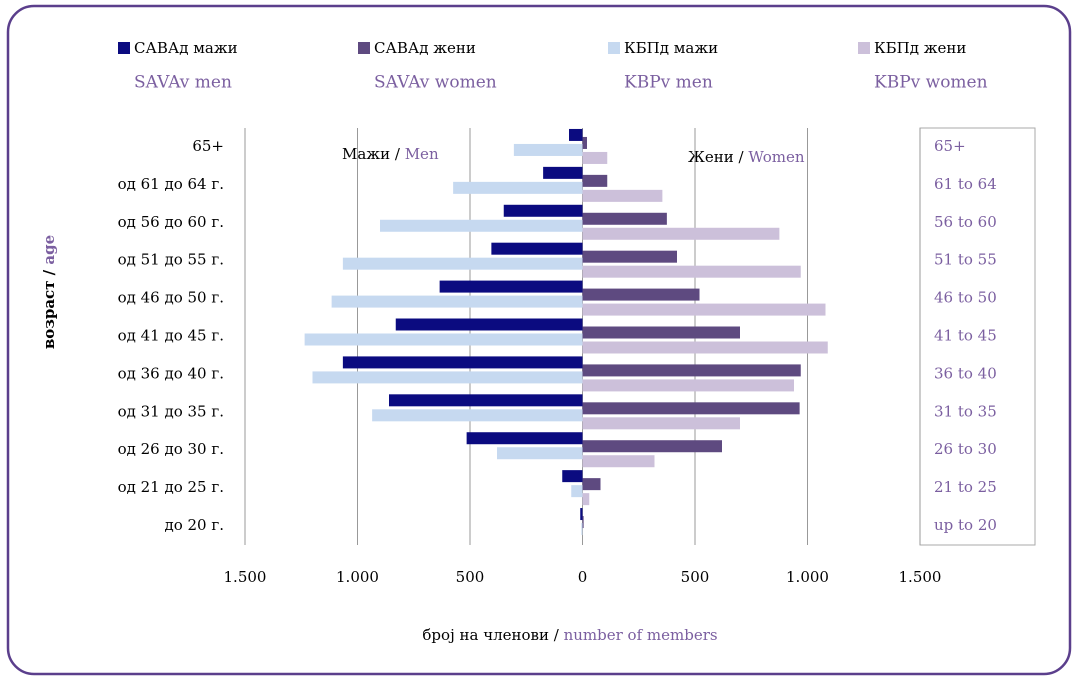 The width and height of the screenshot is (1078, 679). What do you see at coordinates (965, 373) in the screenshot?
I see `y-tick-label-en: 36 to 40` at bounding box center [965, 373].